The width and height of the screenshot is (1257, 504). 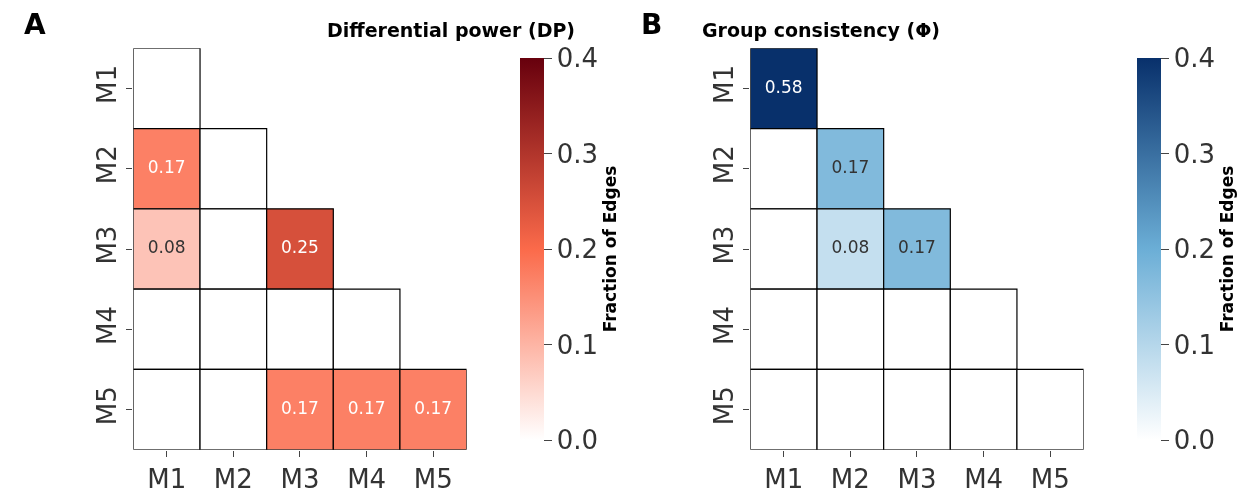 What do you see at coordinates (300, 247) in the screenshot?
I see `data-label: 0.25` at bounding box center [300, 247].